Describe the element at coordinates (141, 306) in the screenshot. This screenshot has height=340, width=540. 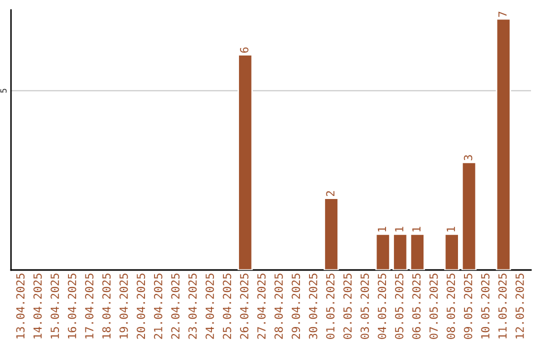
I see `x-tick-label: 20.04.2025` at that location.